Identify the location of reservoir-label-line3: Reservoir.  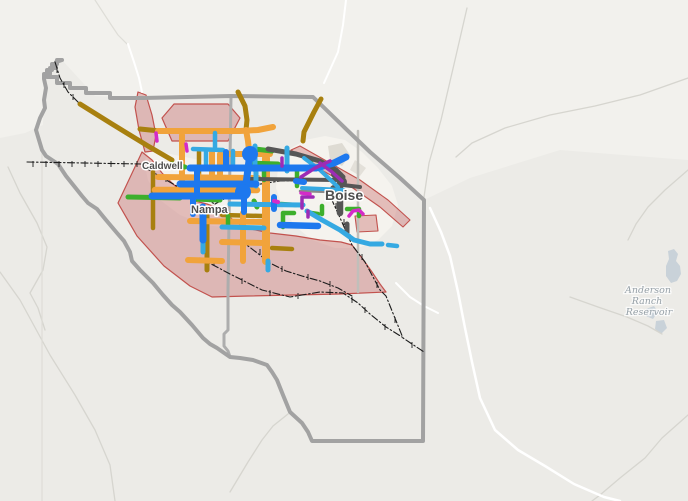
(649, 312).